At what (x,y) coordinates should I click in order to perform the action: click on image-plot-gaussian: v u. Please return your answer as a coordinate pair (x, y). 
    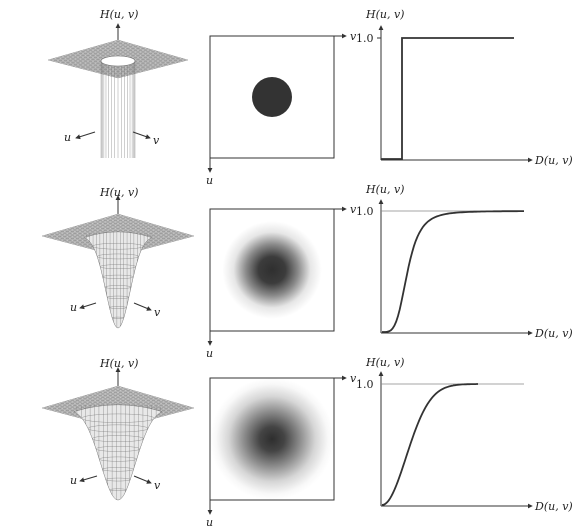
    Looking at the image, I should click on (281, 450).